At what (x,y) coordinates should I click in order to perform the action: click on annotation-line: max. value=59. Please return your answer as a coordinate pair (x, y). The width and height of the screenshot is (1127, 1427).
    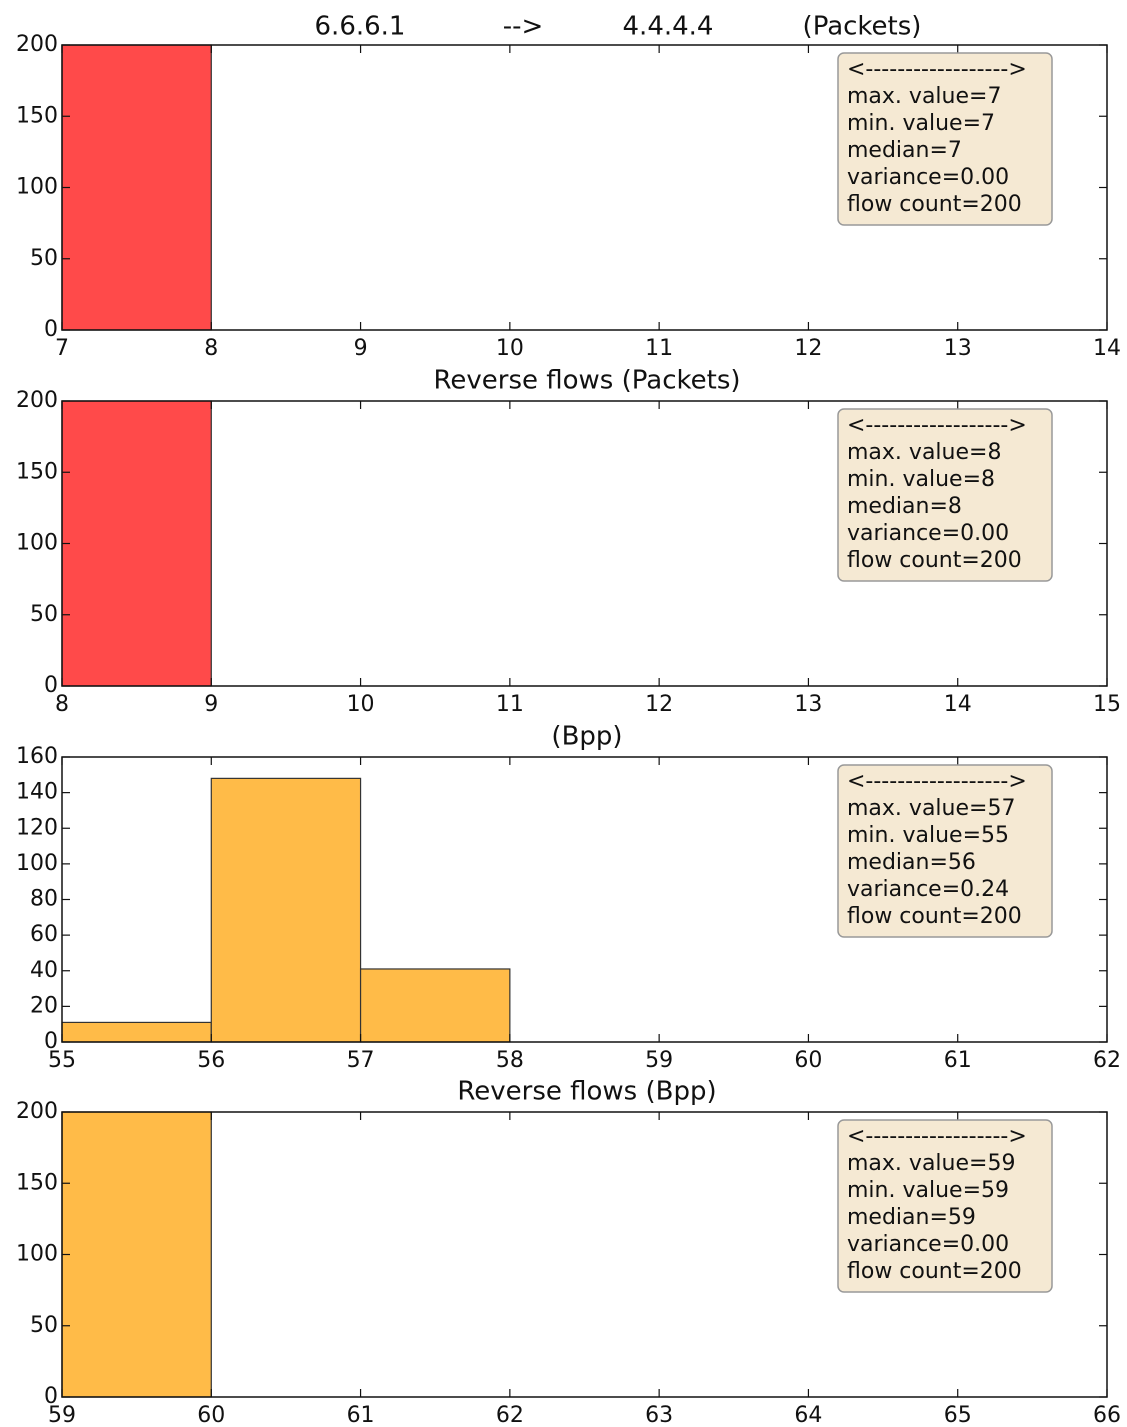
    Looking at the image, I should click on (931, 1163).